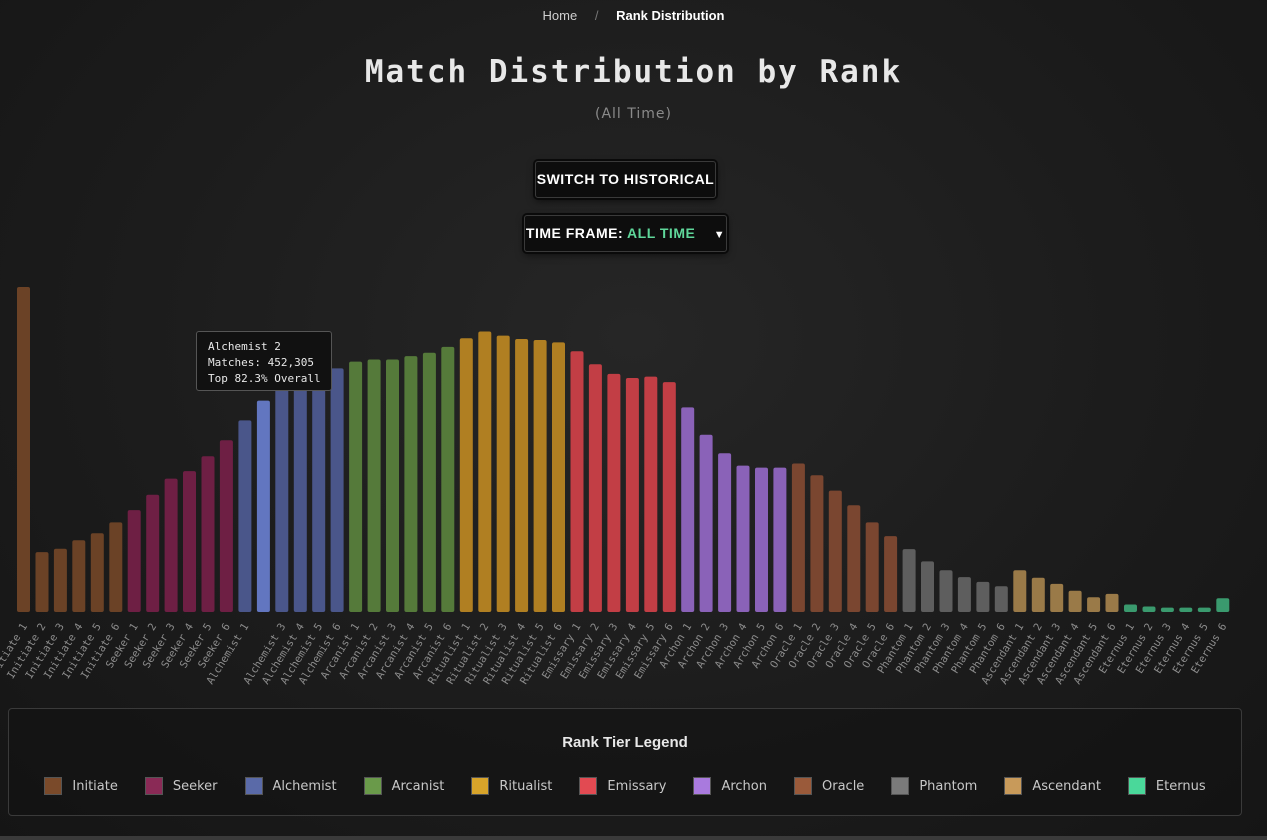  I want to click on legend-label: Initiate, so click(95, 786).